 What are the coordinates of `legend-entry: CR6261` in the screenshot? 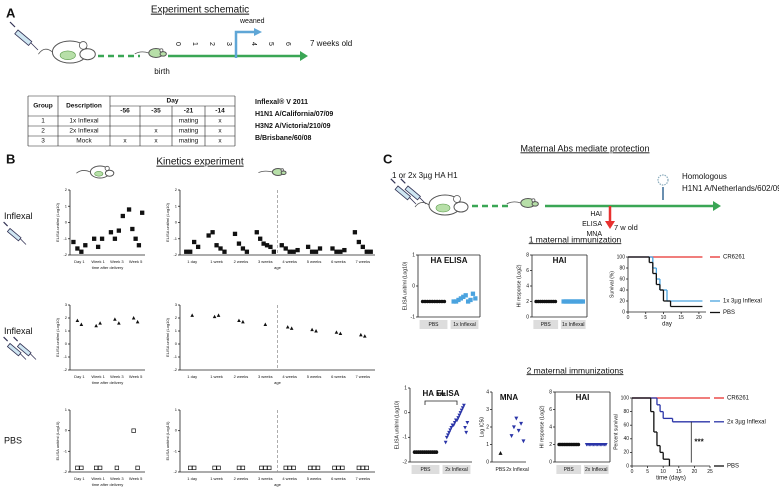 It's located at (734, 258).